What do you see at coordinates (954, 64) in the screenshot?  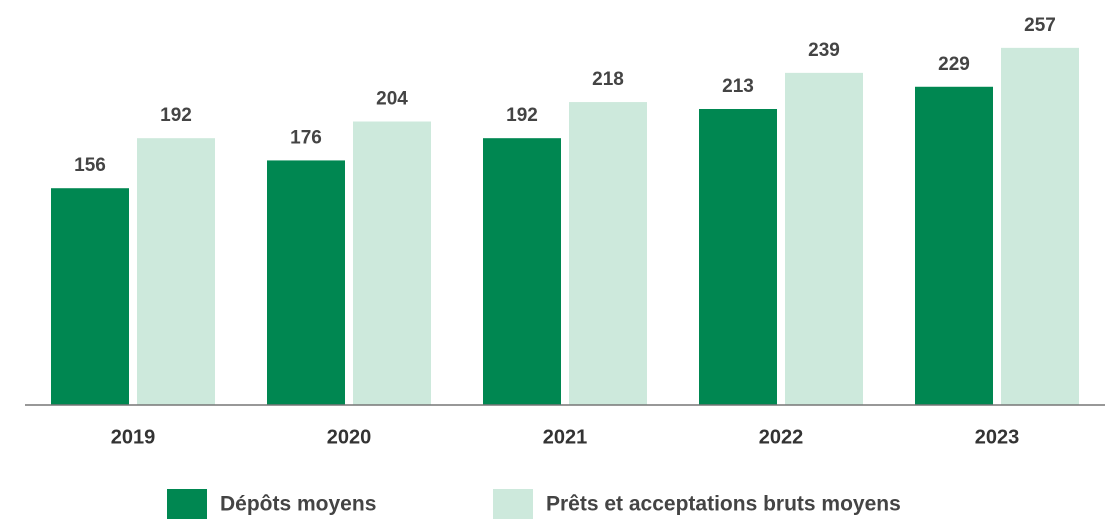 I see `value-label: 229` at bounding box center [954, 64].